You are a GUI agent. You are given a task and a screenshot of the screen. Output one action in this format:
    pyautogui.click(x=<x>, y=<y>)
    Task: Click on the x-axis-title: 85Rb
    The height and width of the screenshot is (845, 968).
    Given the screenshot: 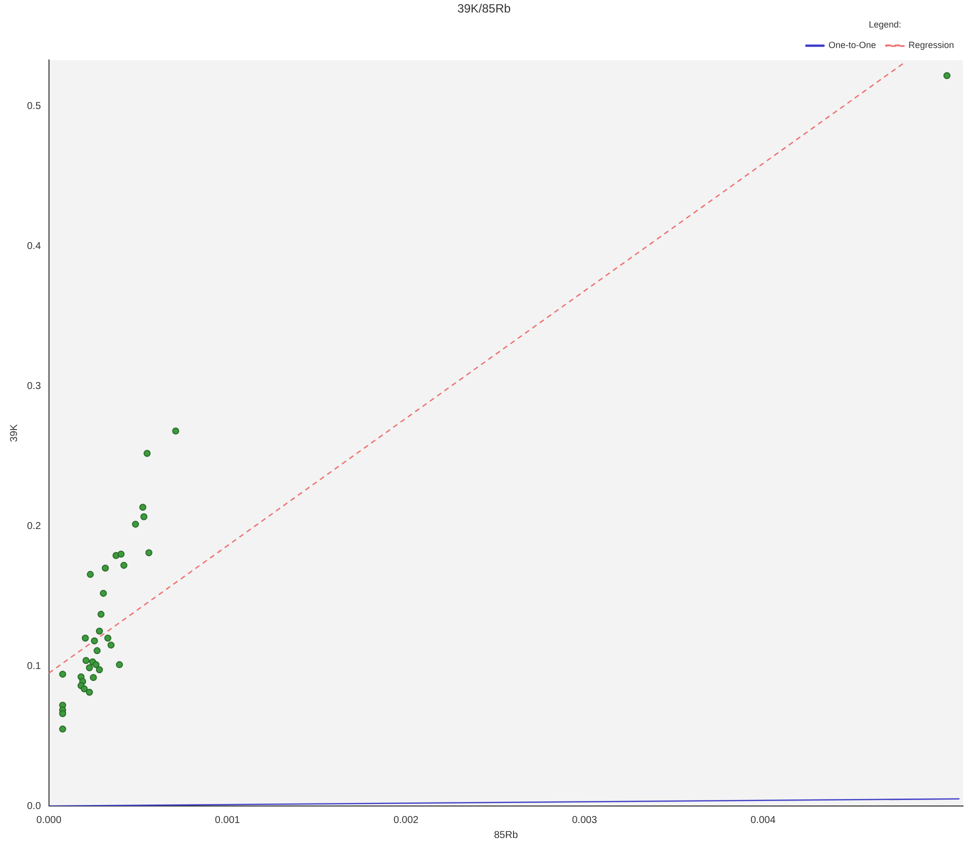 What is the action you would take?
    pyautogui.click(x=506, y=835)
    